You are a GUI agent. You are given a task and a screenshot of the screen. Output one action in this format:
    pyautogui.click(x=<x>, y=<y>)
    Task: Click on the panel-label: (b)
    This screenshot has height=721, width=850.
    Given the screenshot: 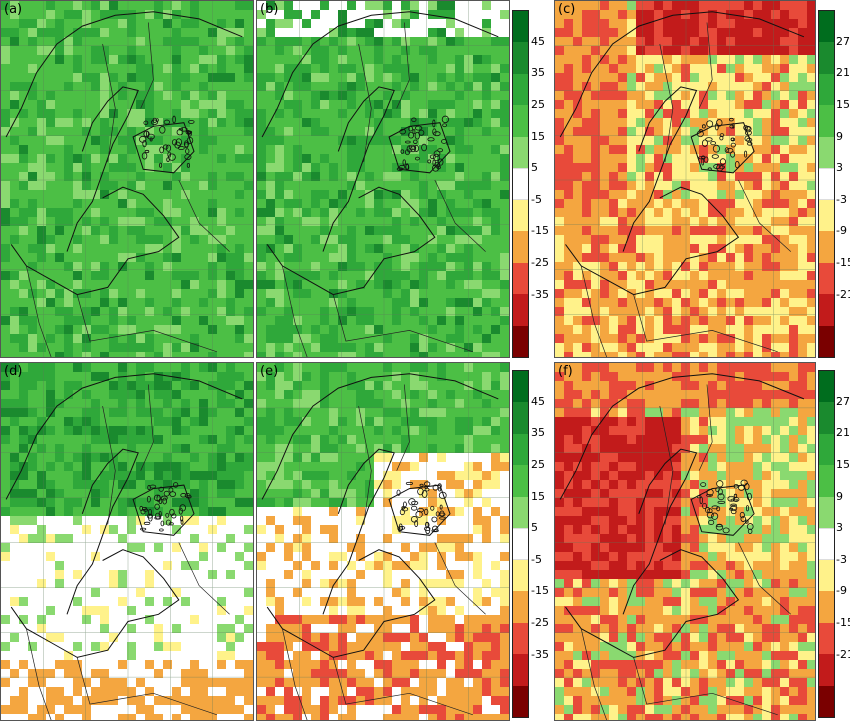 What is the action you would take?
    pyautogui.click(x=269, y=9)
    